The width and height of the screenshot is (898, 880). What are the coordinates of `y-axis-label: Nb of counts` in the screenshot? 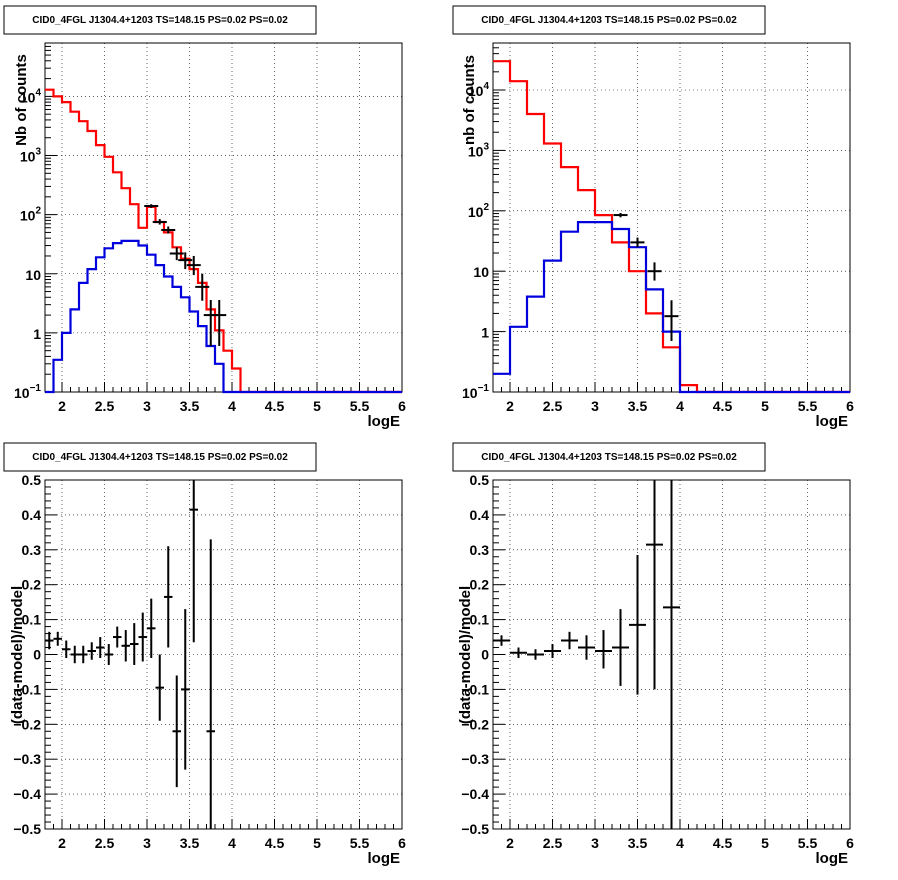 It's located at (21, 100).